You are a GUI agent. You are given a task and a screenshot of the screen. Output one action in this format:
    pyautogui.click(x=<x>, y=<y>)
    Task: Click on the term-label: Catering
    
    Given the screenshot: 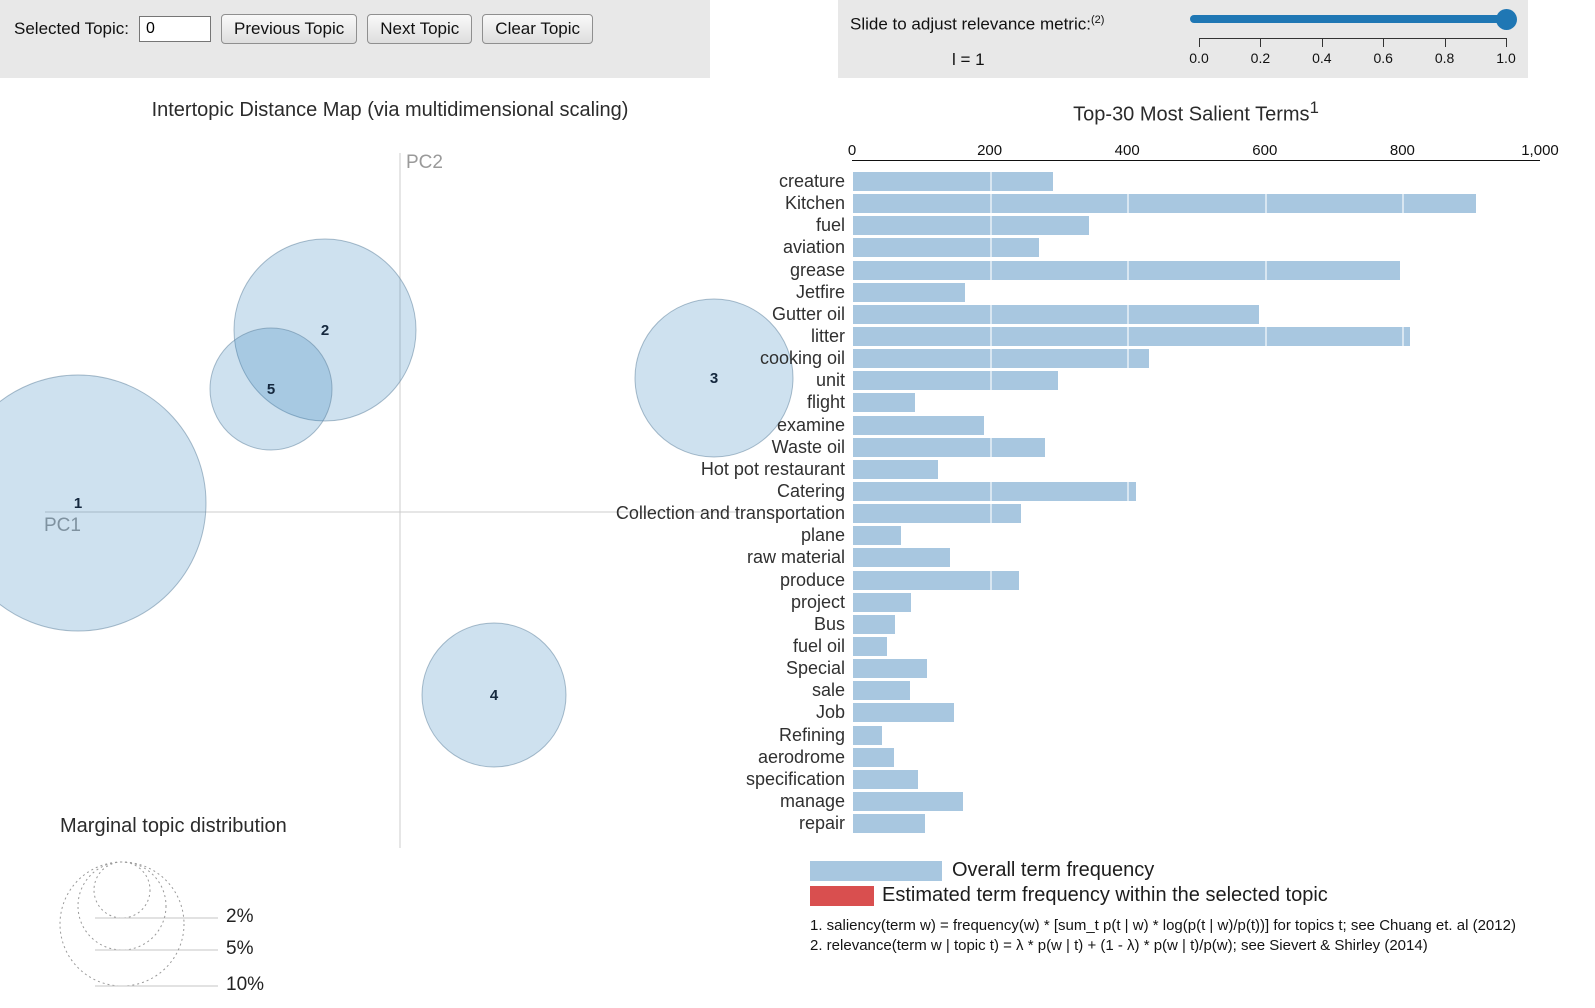 What is the action you would take?
    pyautogui.click(x=810, y=490)
    